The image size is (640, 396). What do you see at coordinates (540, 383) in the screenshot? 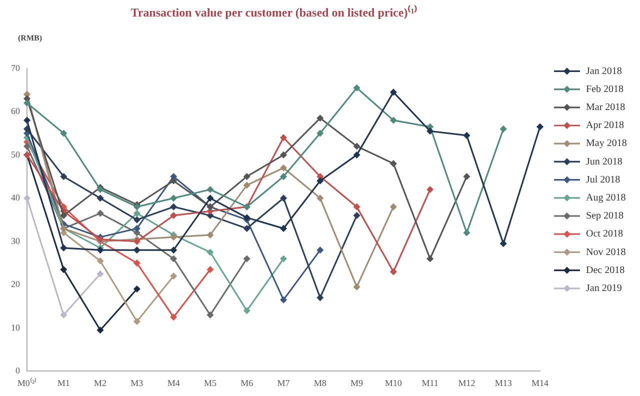
I see `x-tick-label: M14` at bounding box center [540, 383].